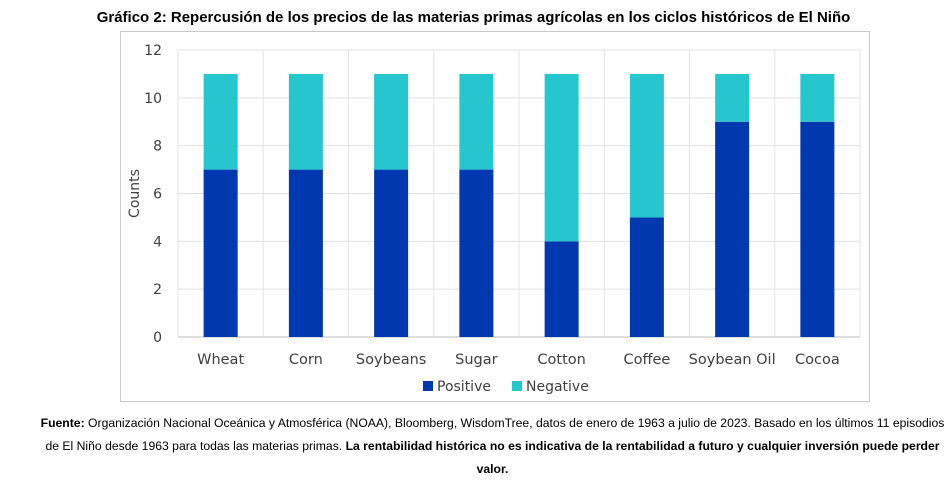 Image resolution: width=947 pixels, height=493 pixels. Describe the element at coordinates (153, 51) in the screenshot. I see `y-tick-label: 12` at that location.